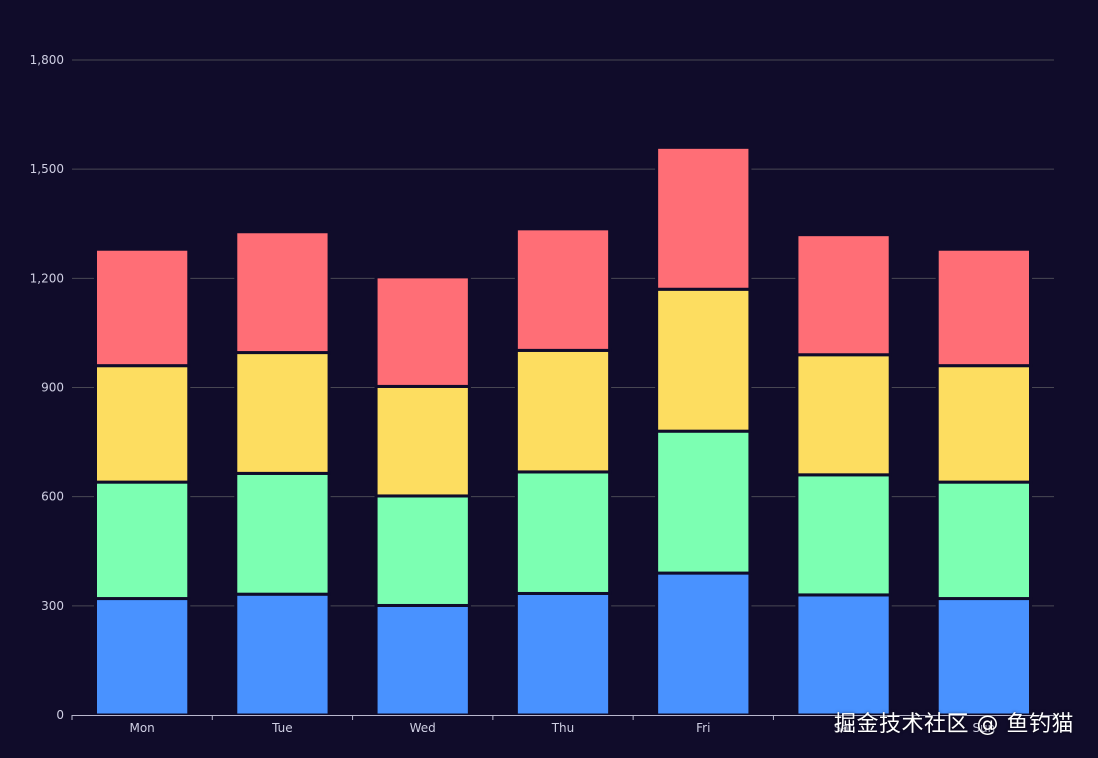 The image size is (1098, 758). I want to click on y-tick-label: 0, so click(60, 715).